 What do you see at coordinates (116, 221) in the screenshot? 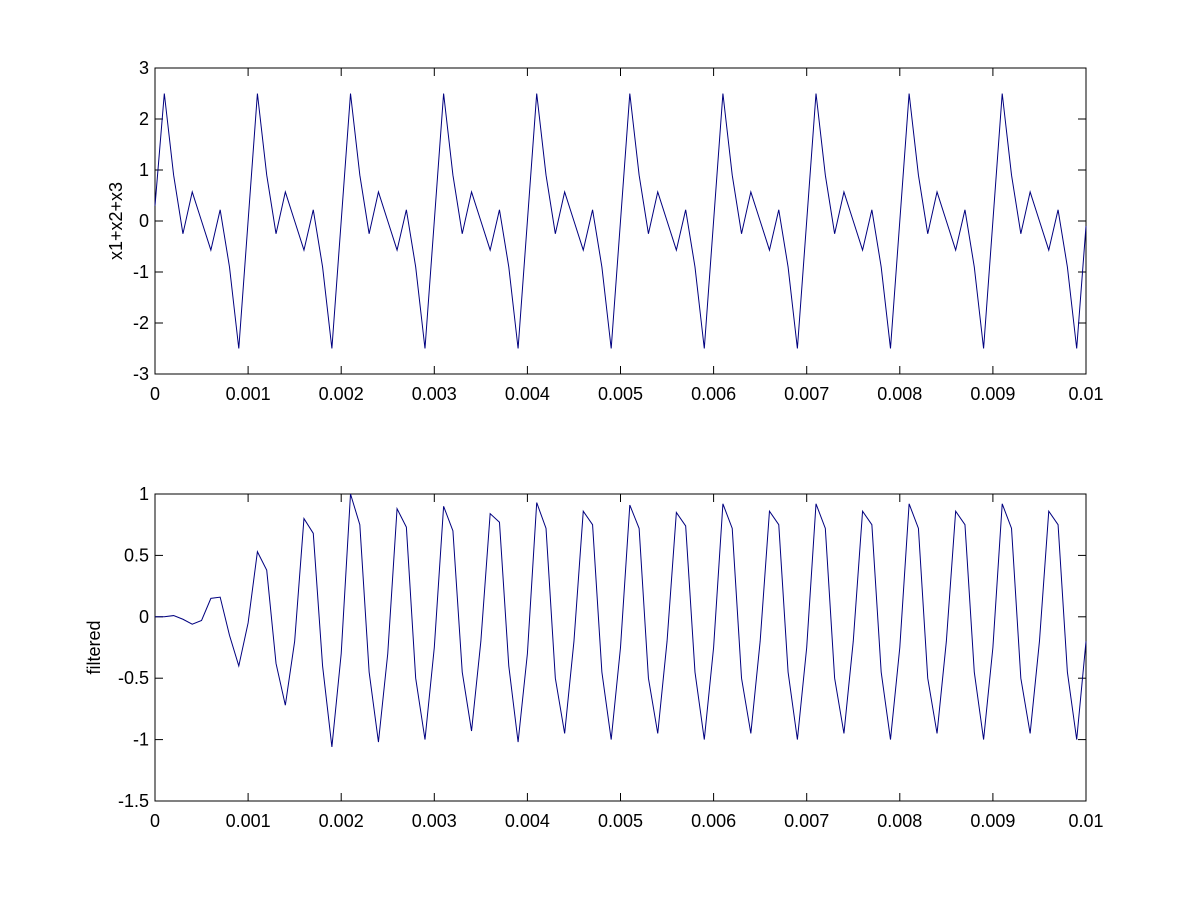
I see `y-axis-label: x1+x2+x3` at bounding box center [116, 221].